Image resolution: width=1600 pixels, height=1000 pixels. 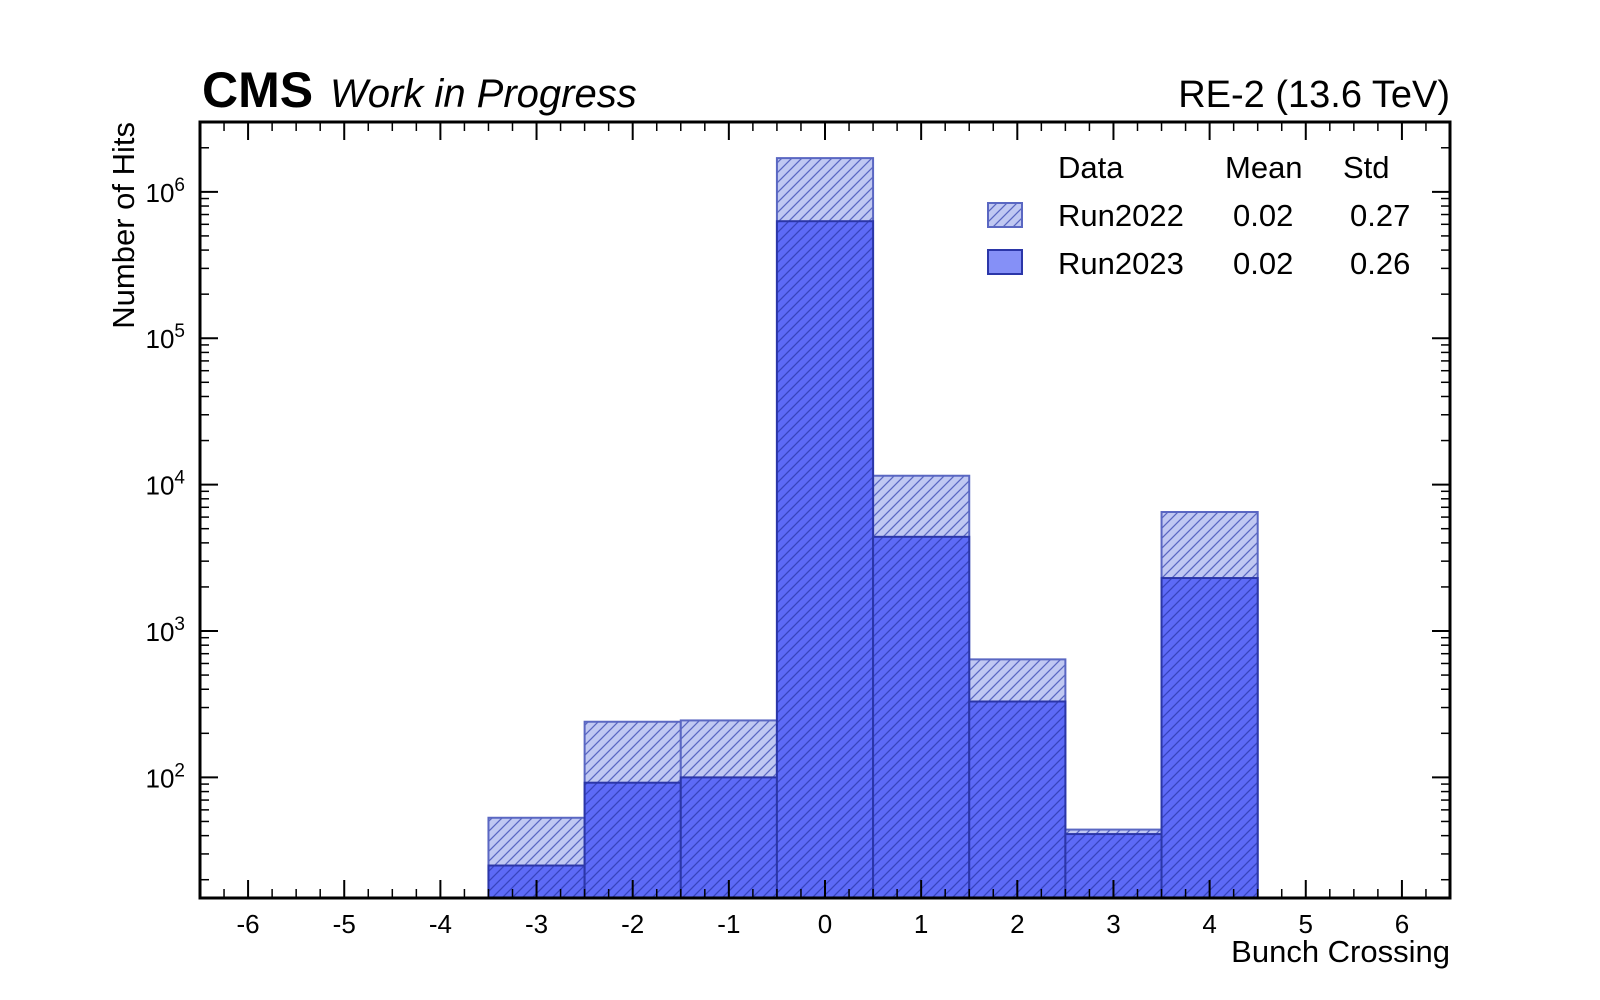 What do you see at coordinates (440, 924) in the screenshot?
I see `x-tick-label: -4` at bounding box center [440, 924].